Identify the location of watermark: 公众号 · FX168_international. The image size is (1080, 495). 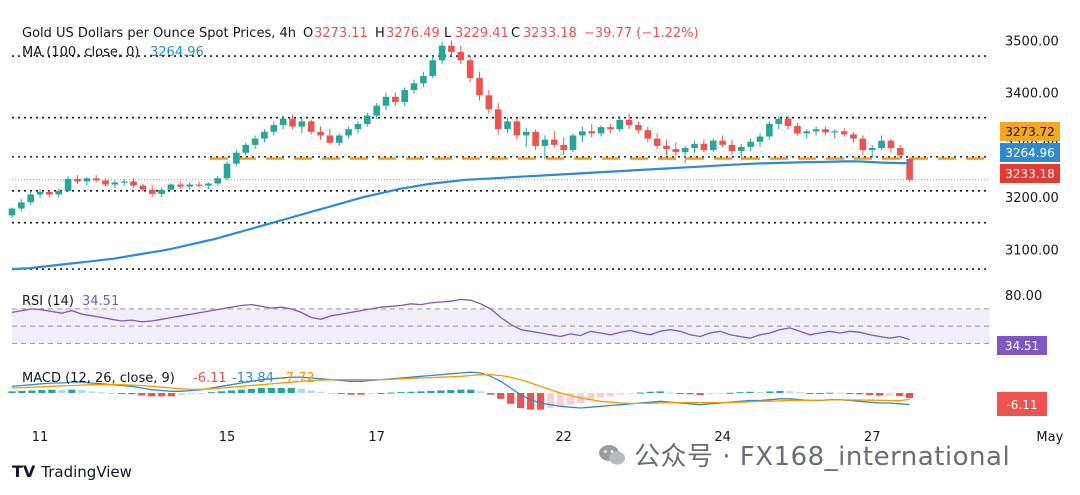
(804, 454).